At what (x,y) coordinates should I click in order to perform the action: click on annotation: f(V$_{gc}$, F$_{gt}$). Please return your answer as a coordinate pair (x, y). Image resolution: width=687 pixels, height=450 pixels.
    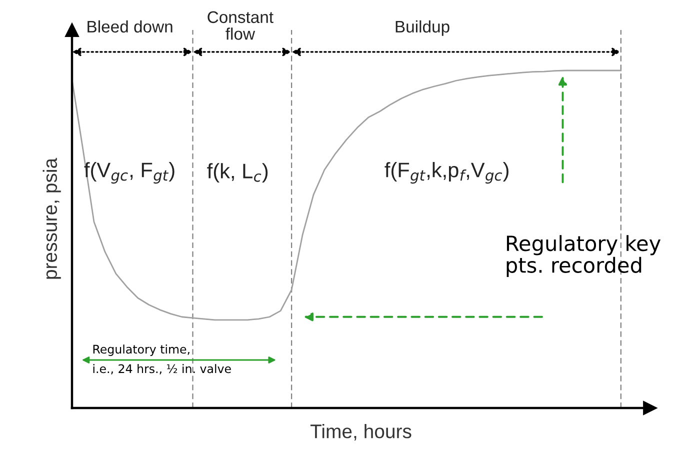
    Looking at the image, I should click on (129, 173).